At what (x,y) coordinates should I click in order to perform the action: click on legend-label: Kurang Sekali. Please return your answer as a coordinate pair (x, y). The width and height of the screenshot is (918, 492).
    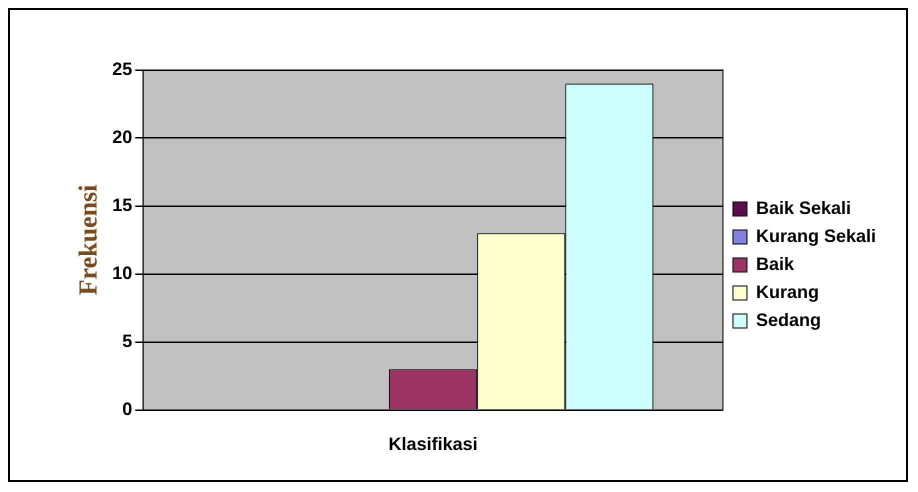
    Looking at the image, I should click on (816, 236).